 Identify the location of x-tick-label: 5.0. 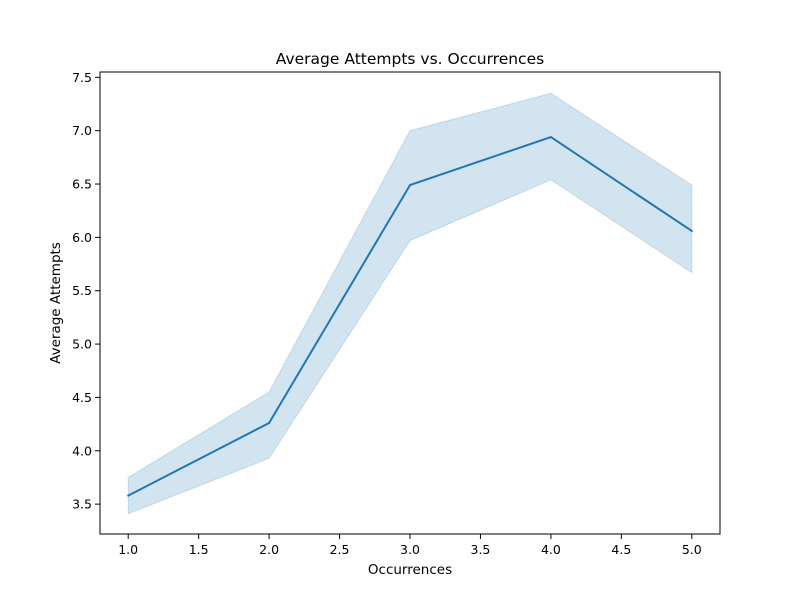
(692, 549).